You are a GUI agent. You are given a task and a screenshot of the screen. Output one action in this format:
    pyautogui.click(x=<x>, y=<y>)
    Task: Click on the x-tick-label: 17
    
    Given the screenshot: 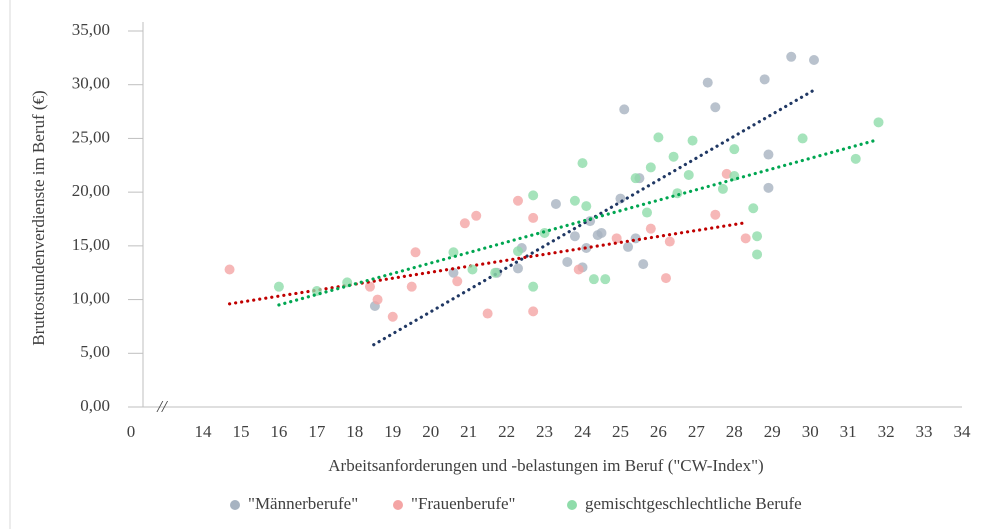 What is the action you would take?
    pyautogui.click(x=317, y=431)
    